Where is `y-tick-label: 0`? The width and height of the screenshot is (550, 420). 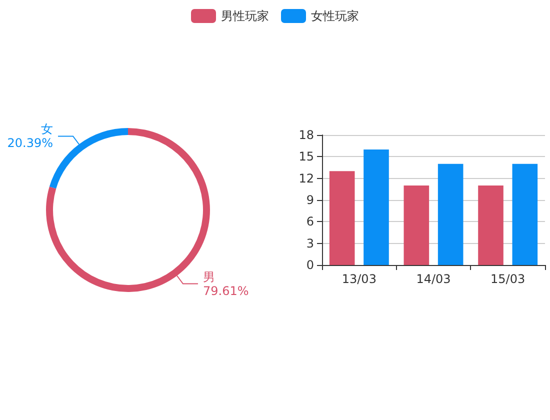 y-tick-label: 0 is located at coordinates (310, 265).